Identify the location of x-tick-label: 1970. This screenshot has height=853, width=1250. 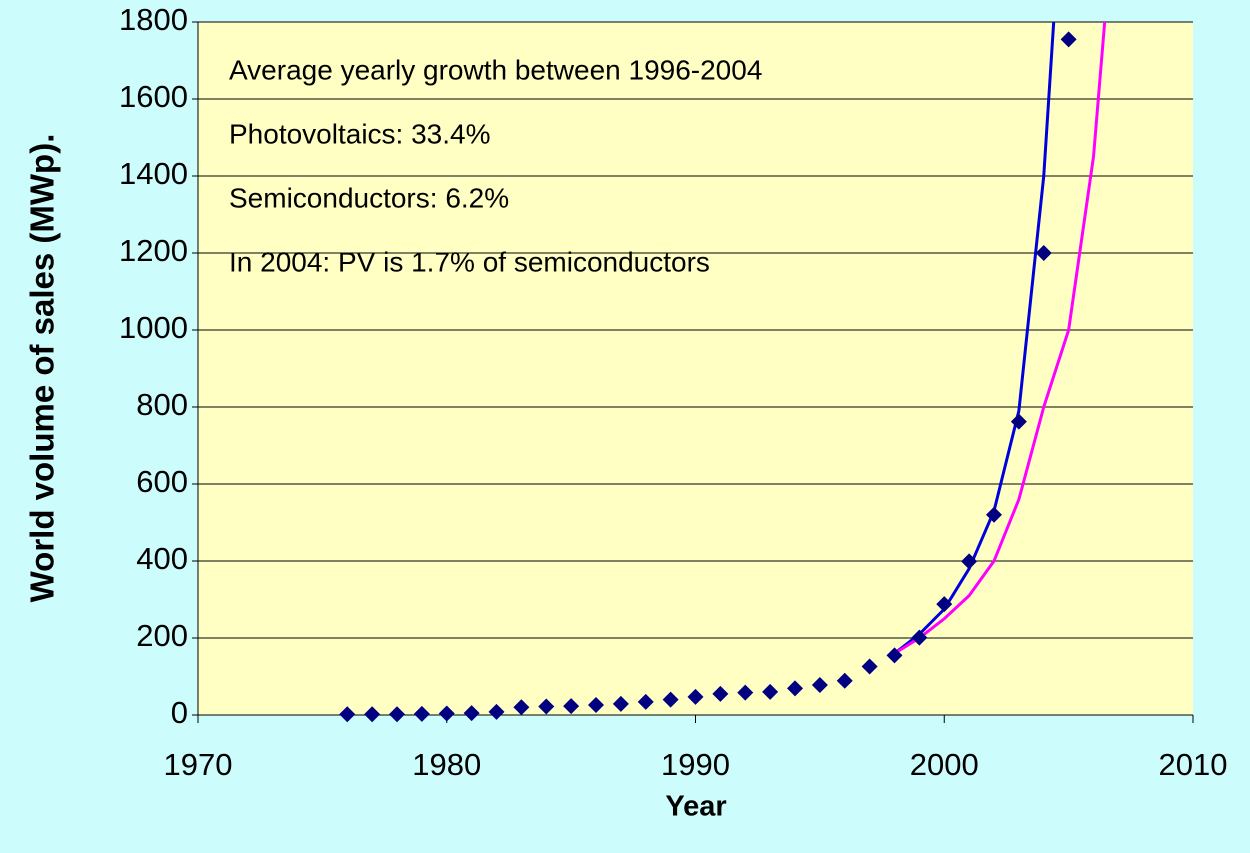
(198, 764).